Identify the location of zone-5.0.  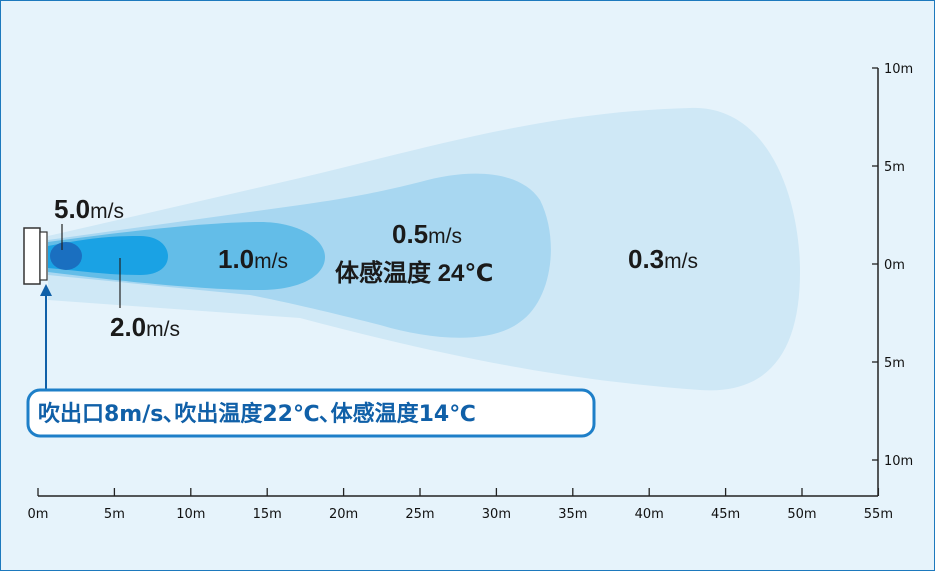
(66, 256).